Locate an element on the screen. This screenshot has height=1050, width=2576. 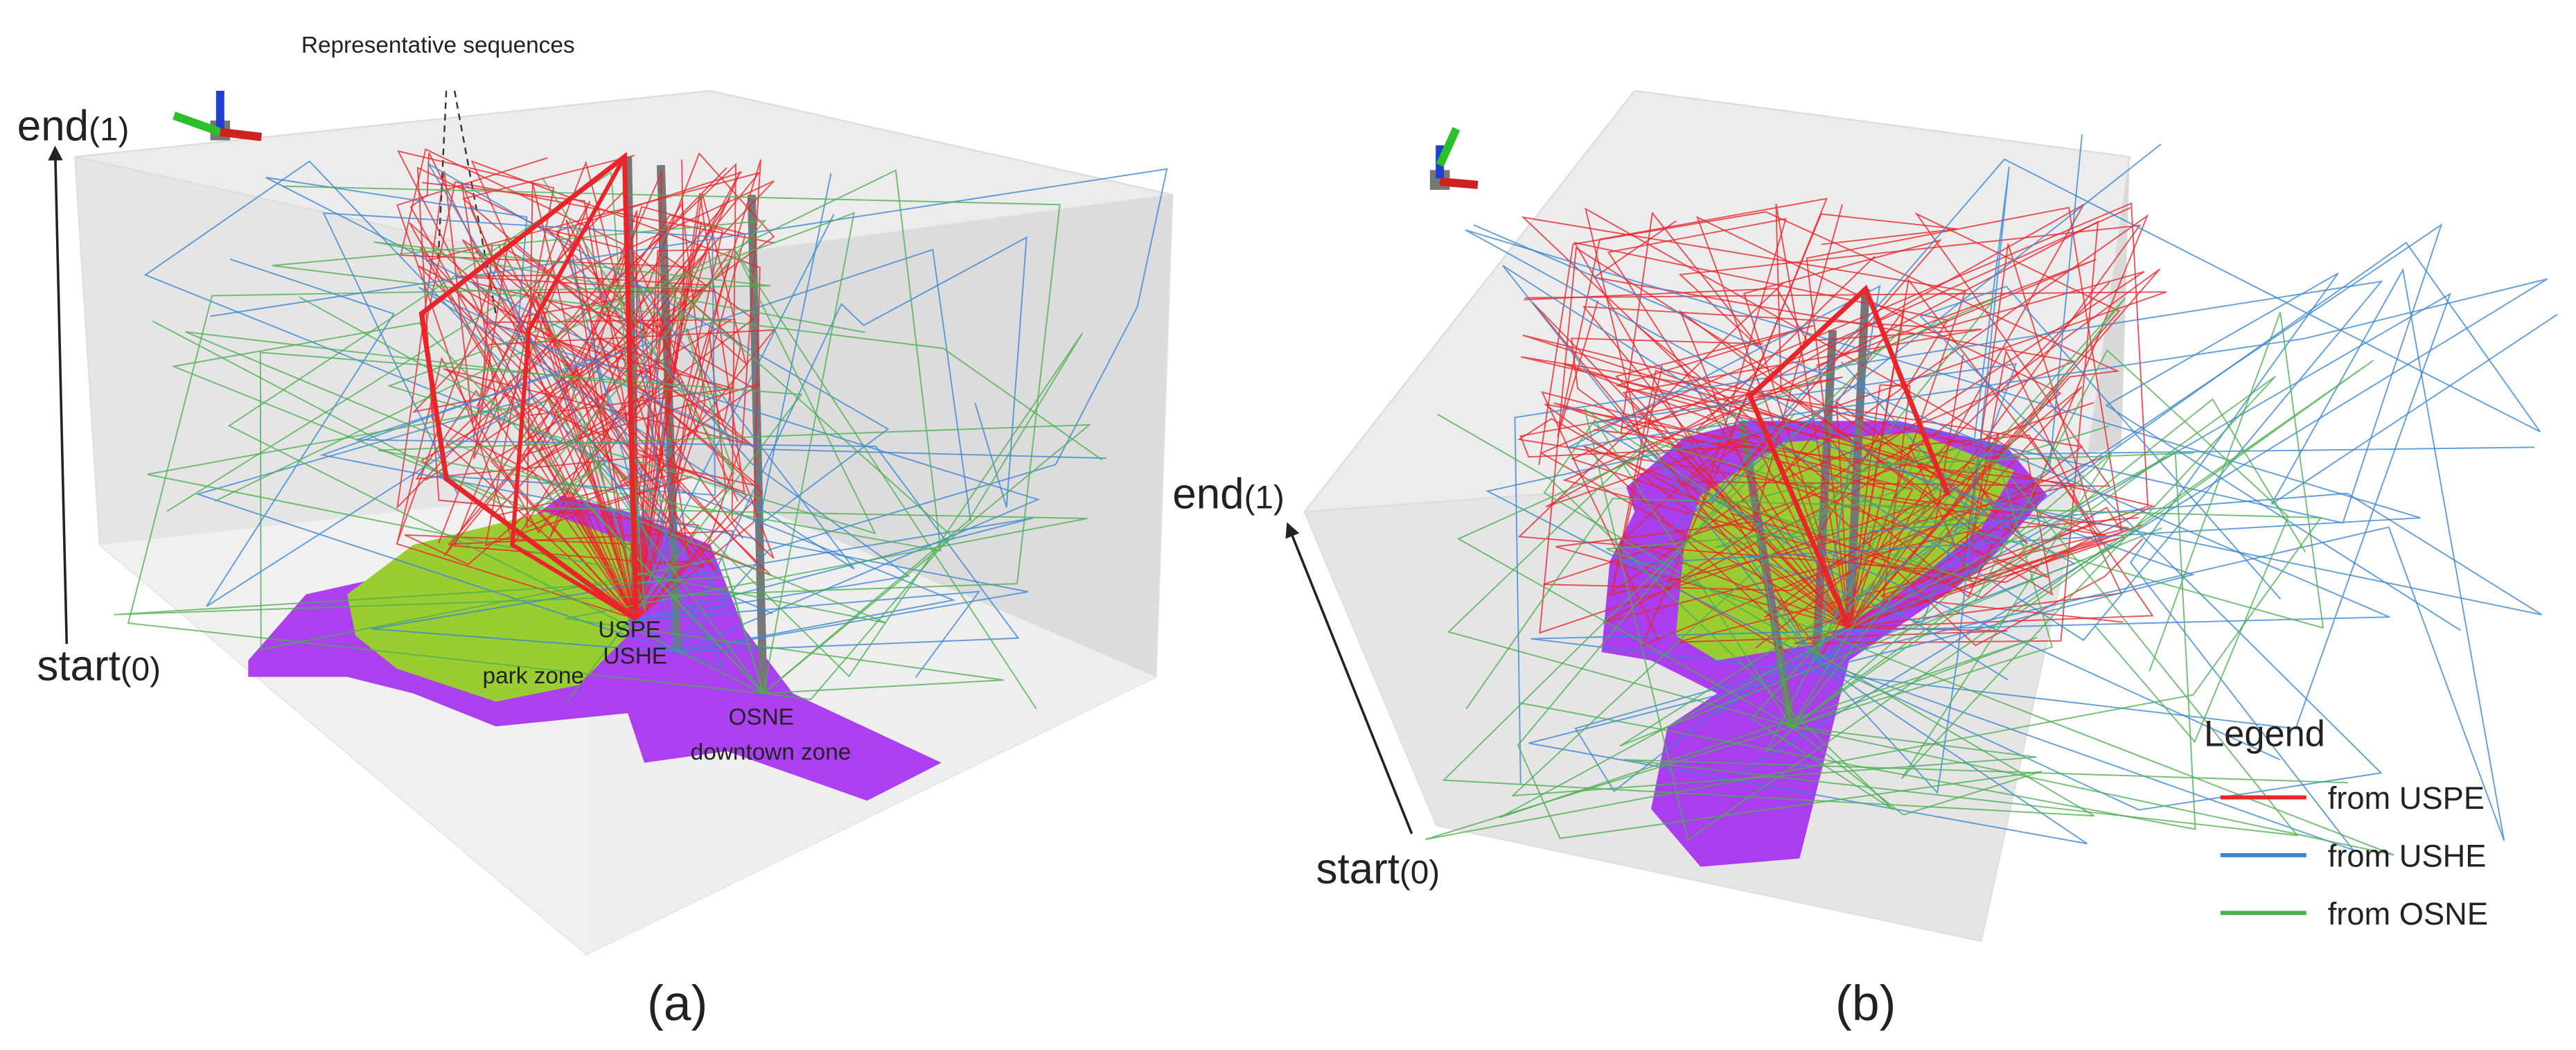
marker-label: USPE is located at coordinates (629, 629).